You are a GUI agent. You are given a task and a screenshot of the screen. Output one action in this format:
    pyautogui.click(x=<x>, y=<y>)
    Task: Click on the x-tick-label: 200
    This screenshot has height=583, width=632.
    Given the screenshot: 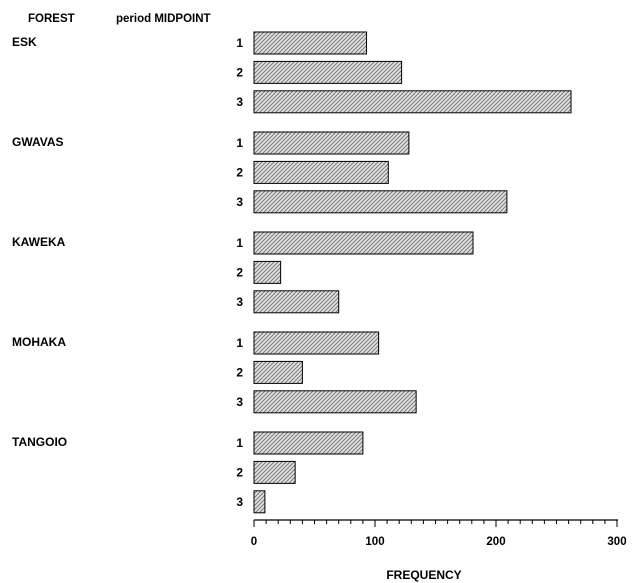 What is the action you would take?
    pyautogui.click(x=495, y=542)
    